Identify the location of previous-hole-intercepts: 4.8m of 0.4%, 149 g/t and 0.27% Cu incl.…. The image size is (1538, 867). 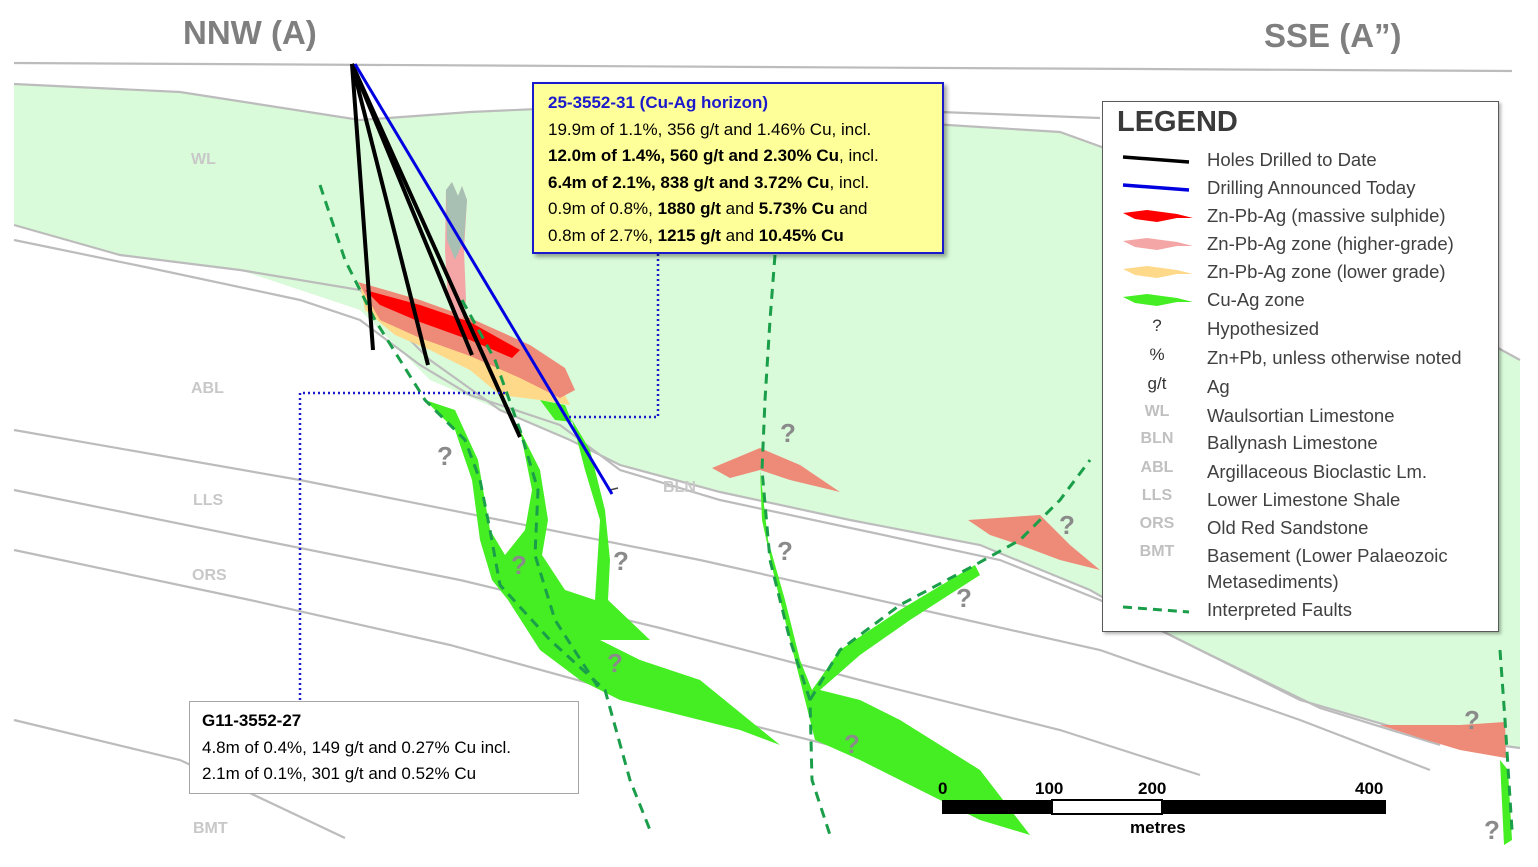
(390, 761).